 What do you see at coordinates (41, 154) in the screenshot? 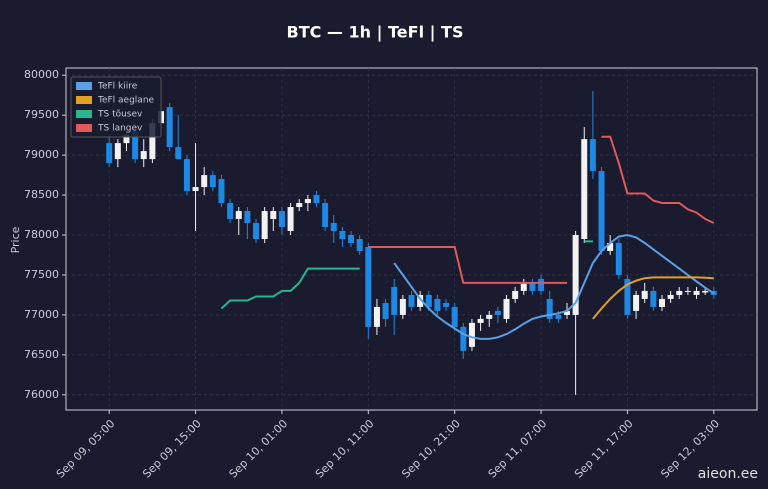
I see `y-tick-label: 79000` at bounding box center [41, 154].